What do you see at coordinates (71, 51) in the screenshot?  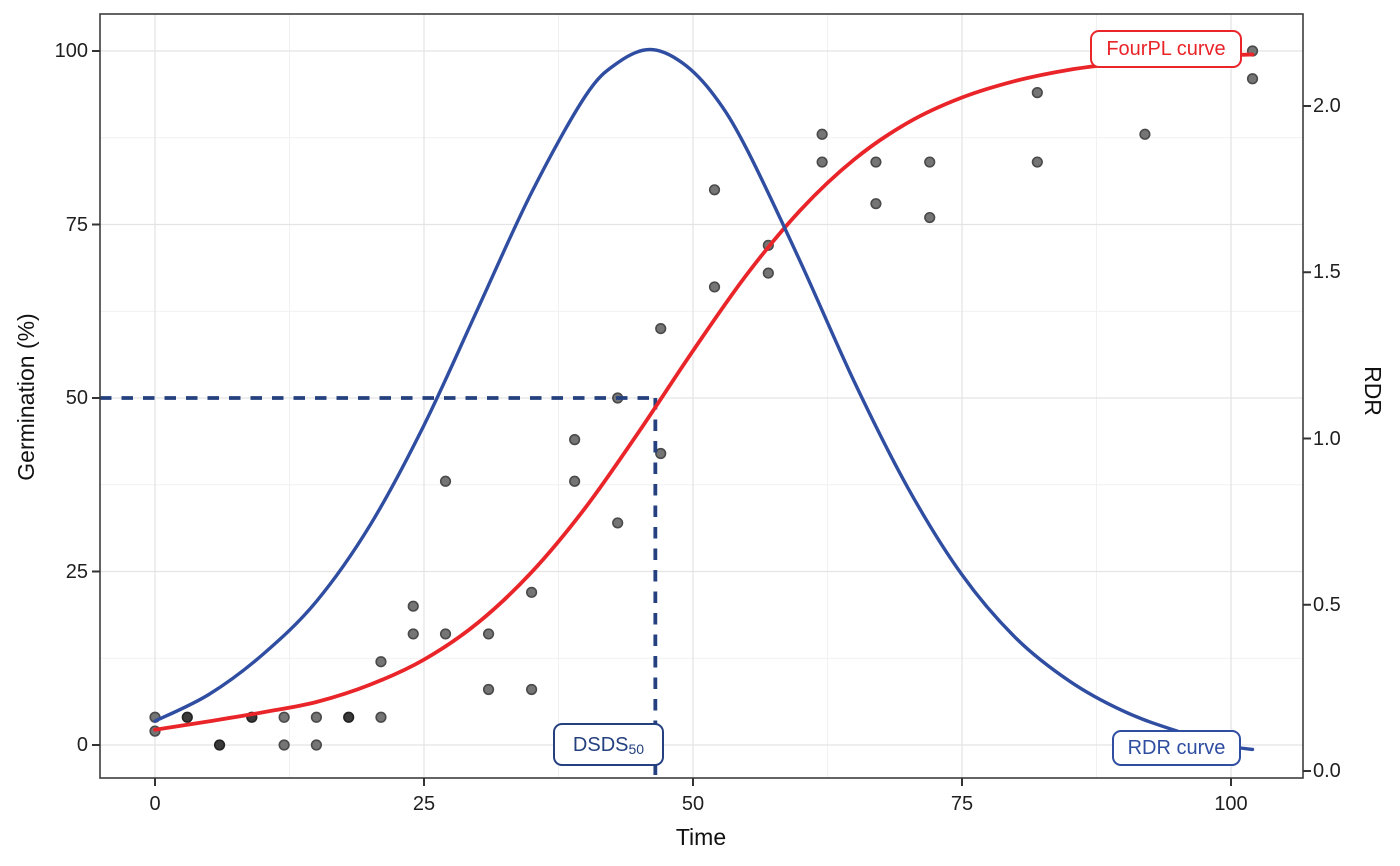 I see `y-left-tick-label: 100` at bounding box center [71, 51].